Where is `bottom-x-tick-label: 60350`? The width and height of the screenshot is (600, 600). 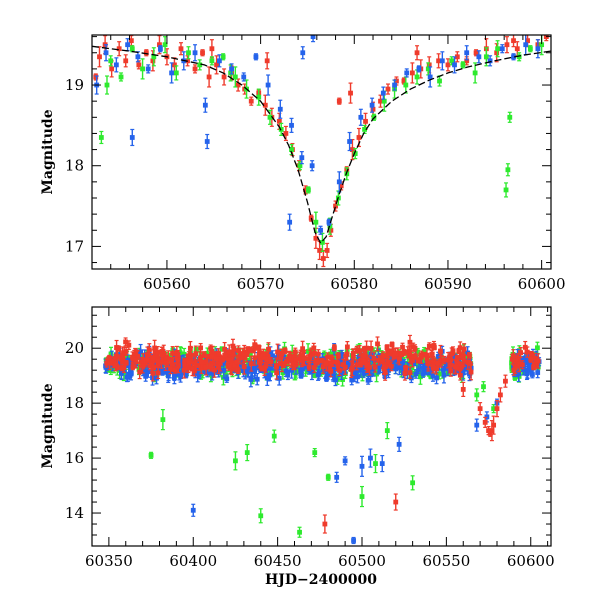 bottom-x-tick-label: 60350 is located at coordinates (109, 561).